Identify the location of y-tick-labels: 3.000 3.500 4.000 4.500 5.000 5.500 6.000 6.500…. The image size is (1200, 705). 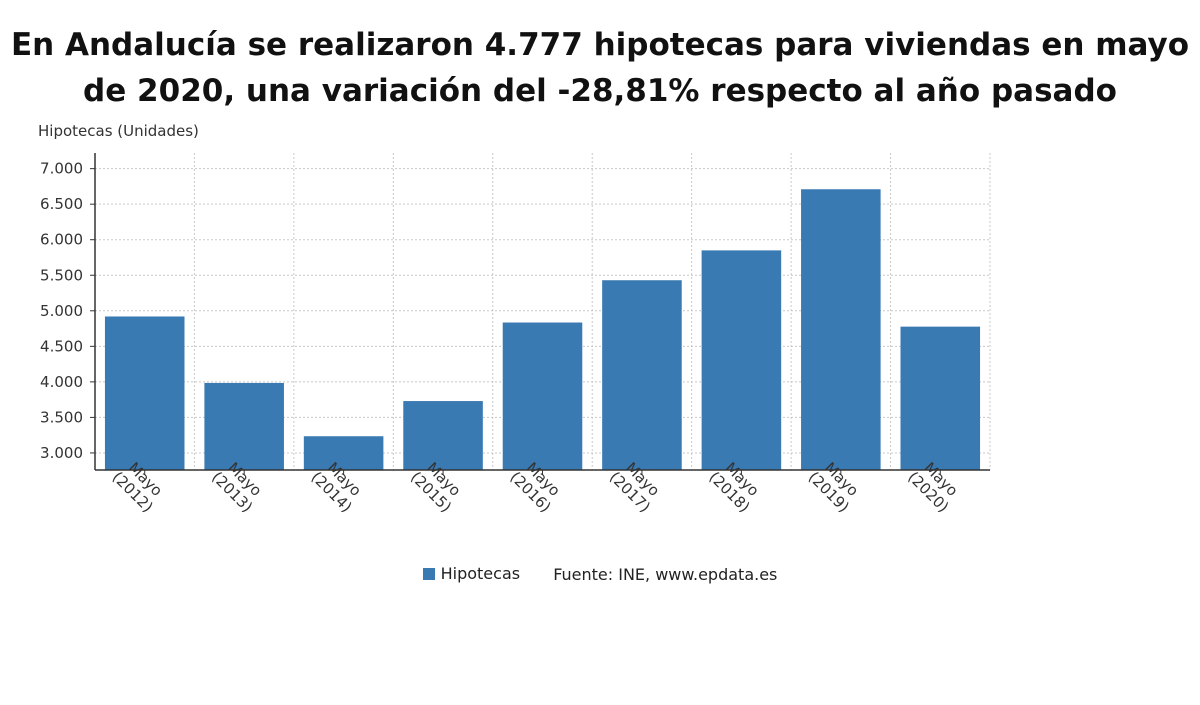
(61, 311).